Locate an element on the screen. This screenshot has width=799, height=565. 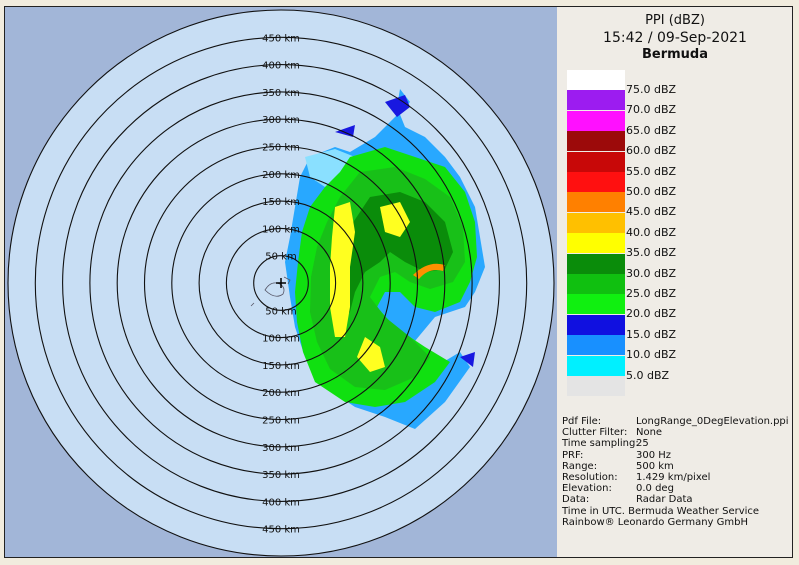
legend-label: 15.0 dBZ is located at coordinates (651, 334).